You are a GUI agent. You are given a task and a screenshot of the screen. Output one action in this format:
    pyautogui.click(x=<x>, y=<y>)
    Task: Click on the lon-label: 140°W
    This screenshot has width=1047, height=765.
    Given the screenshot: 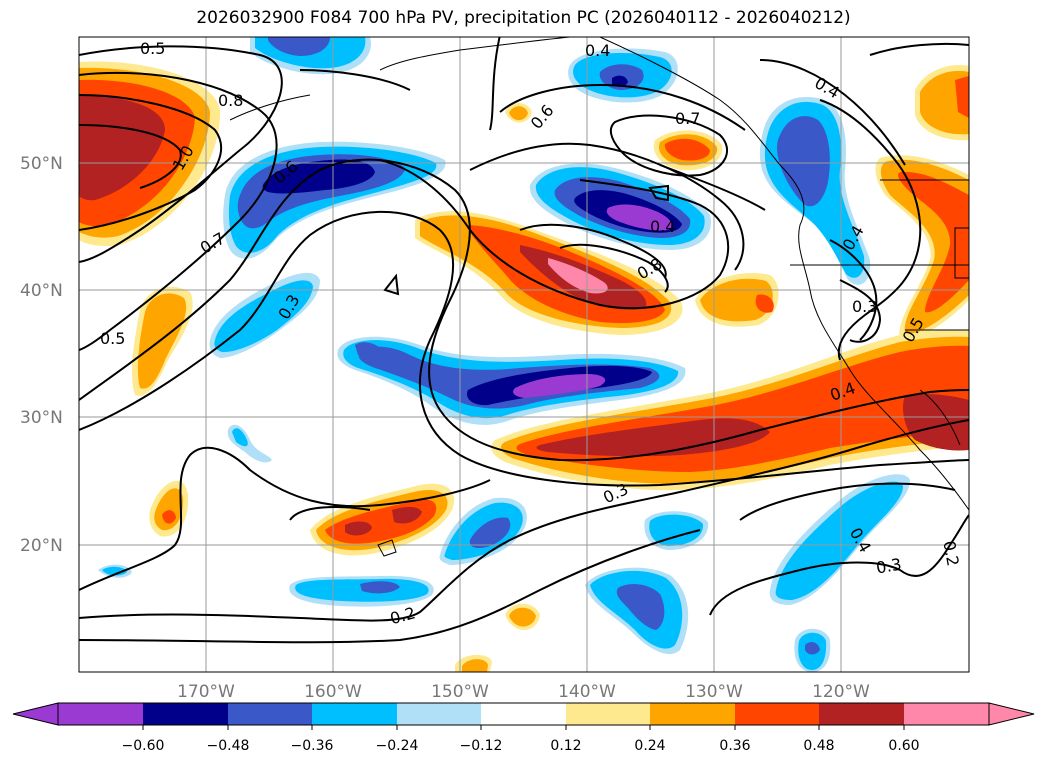 What is the action you would take?
    pyautogui.click(x=587, y=692)
    